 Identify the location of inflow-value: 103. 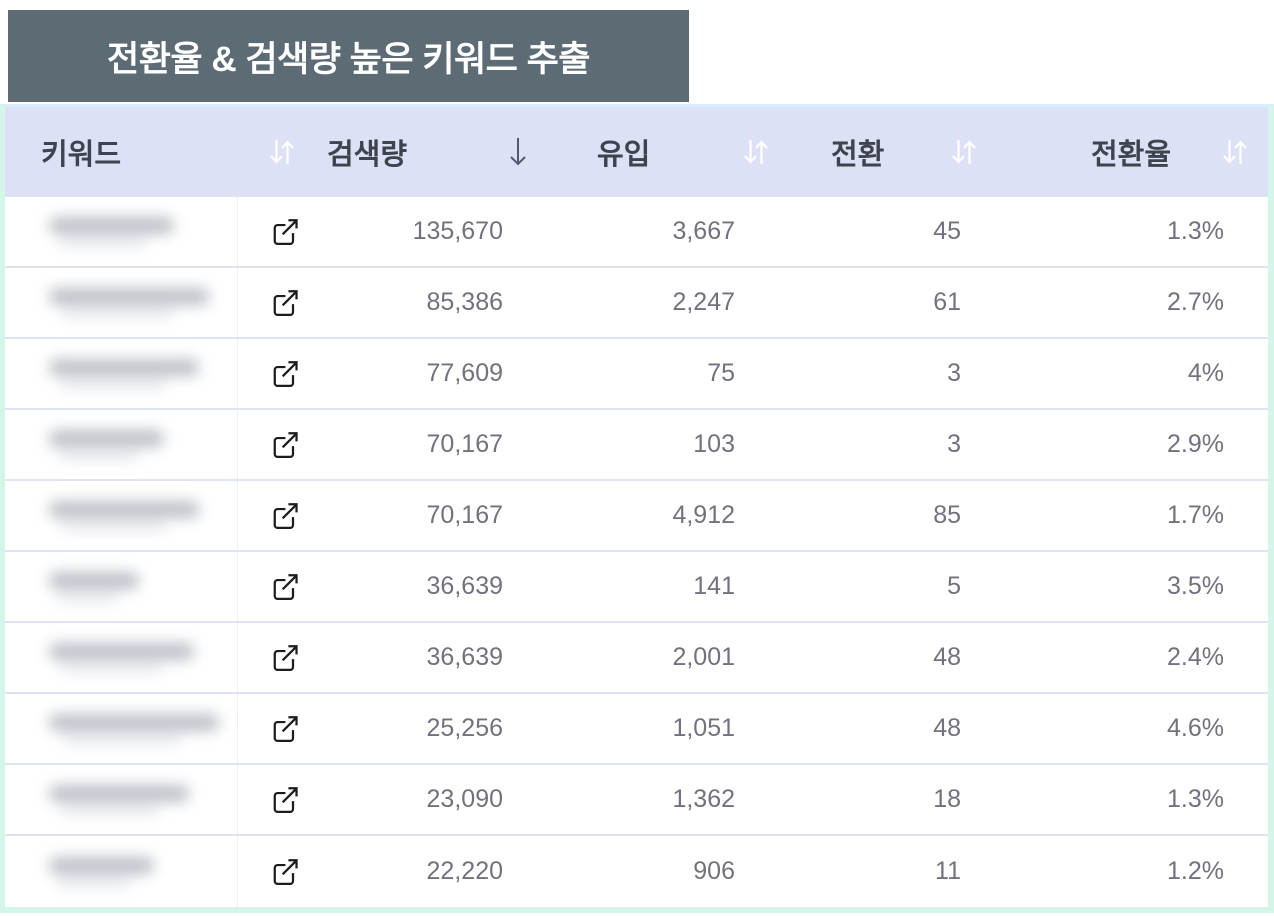
(714, 444).